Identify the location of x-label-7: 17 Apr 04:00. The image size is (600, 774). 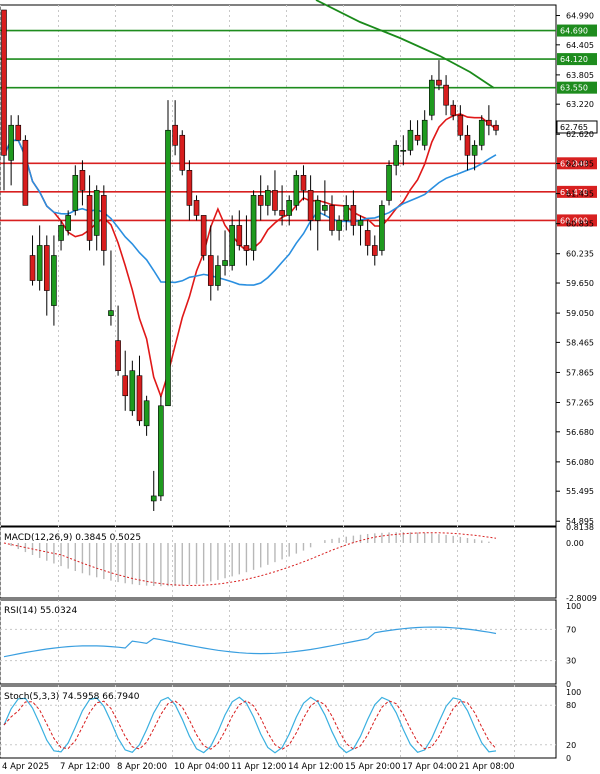
(429, 767).